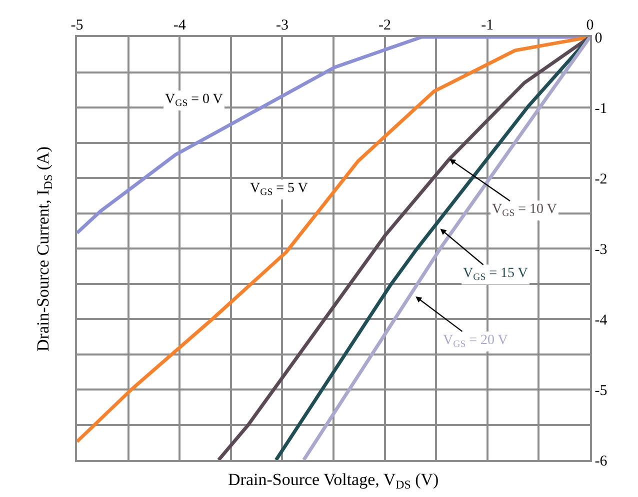 The height and width of the screenshot is (497, 638). What do you see at coordinates (495, 274) in the screenshot?
I see `text: V$_{GS}$ = 15 V` at bounding box center [495, 274].